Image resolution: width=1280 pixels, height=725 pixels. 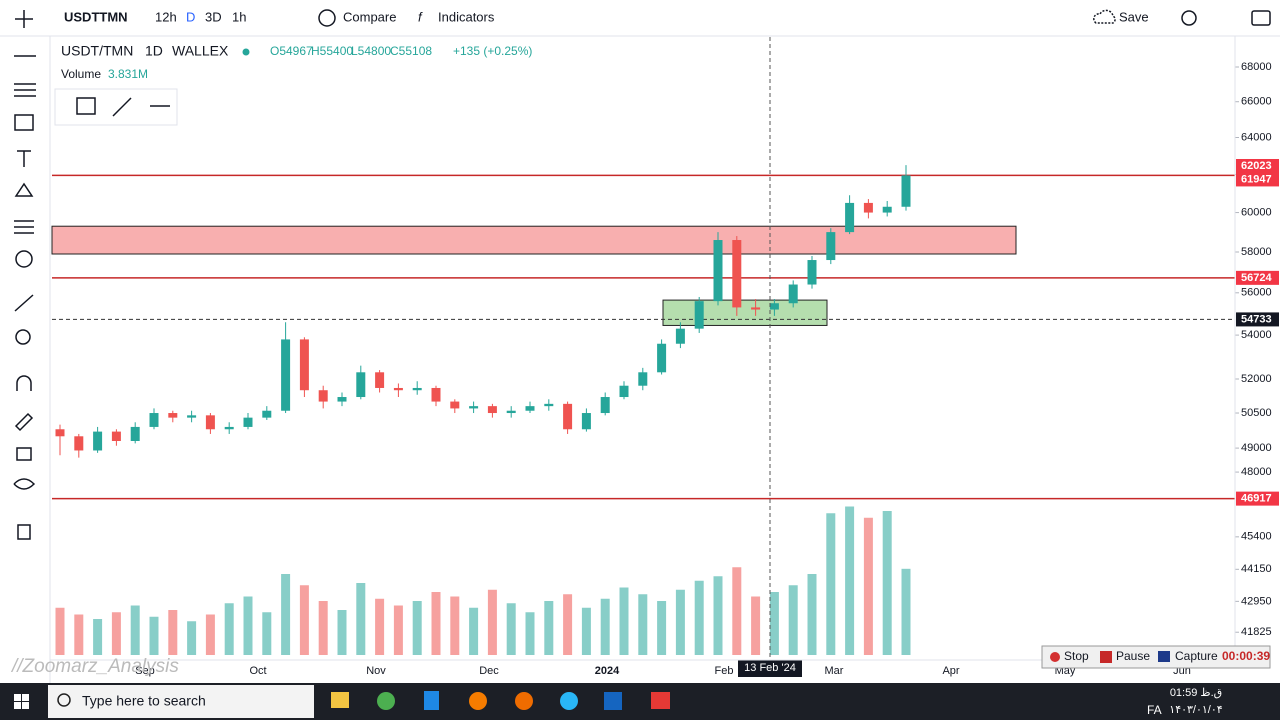 I want to click on y-tick-label: 41825, so click(x=1256, y=632).